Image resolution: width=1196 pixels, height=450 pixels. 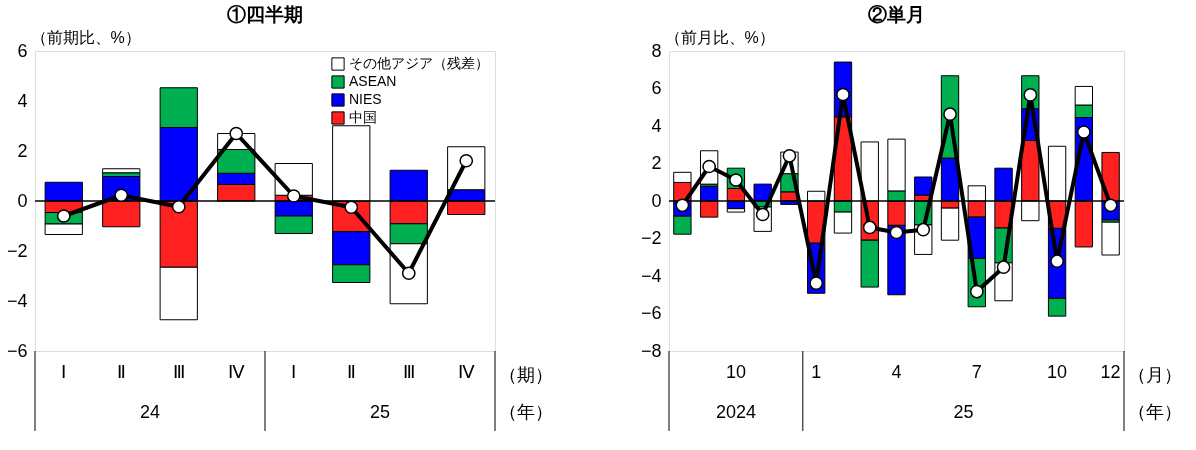 What do you see at coordinates (719, 37) in the screenshot?
I see `y-axis-title: （前月比、%）` at bounding box center [719, 37].